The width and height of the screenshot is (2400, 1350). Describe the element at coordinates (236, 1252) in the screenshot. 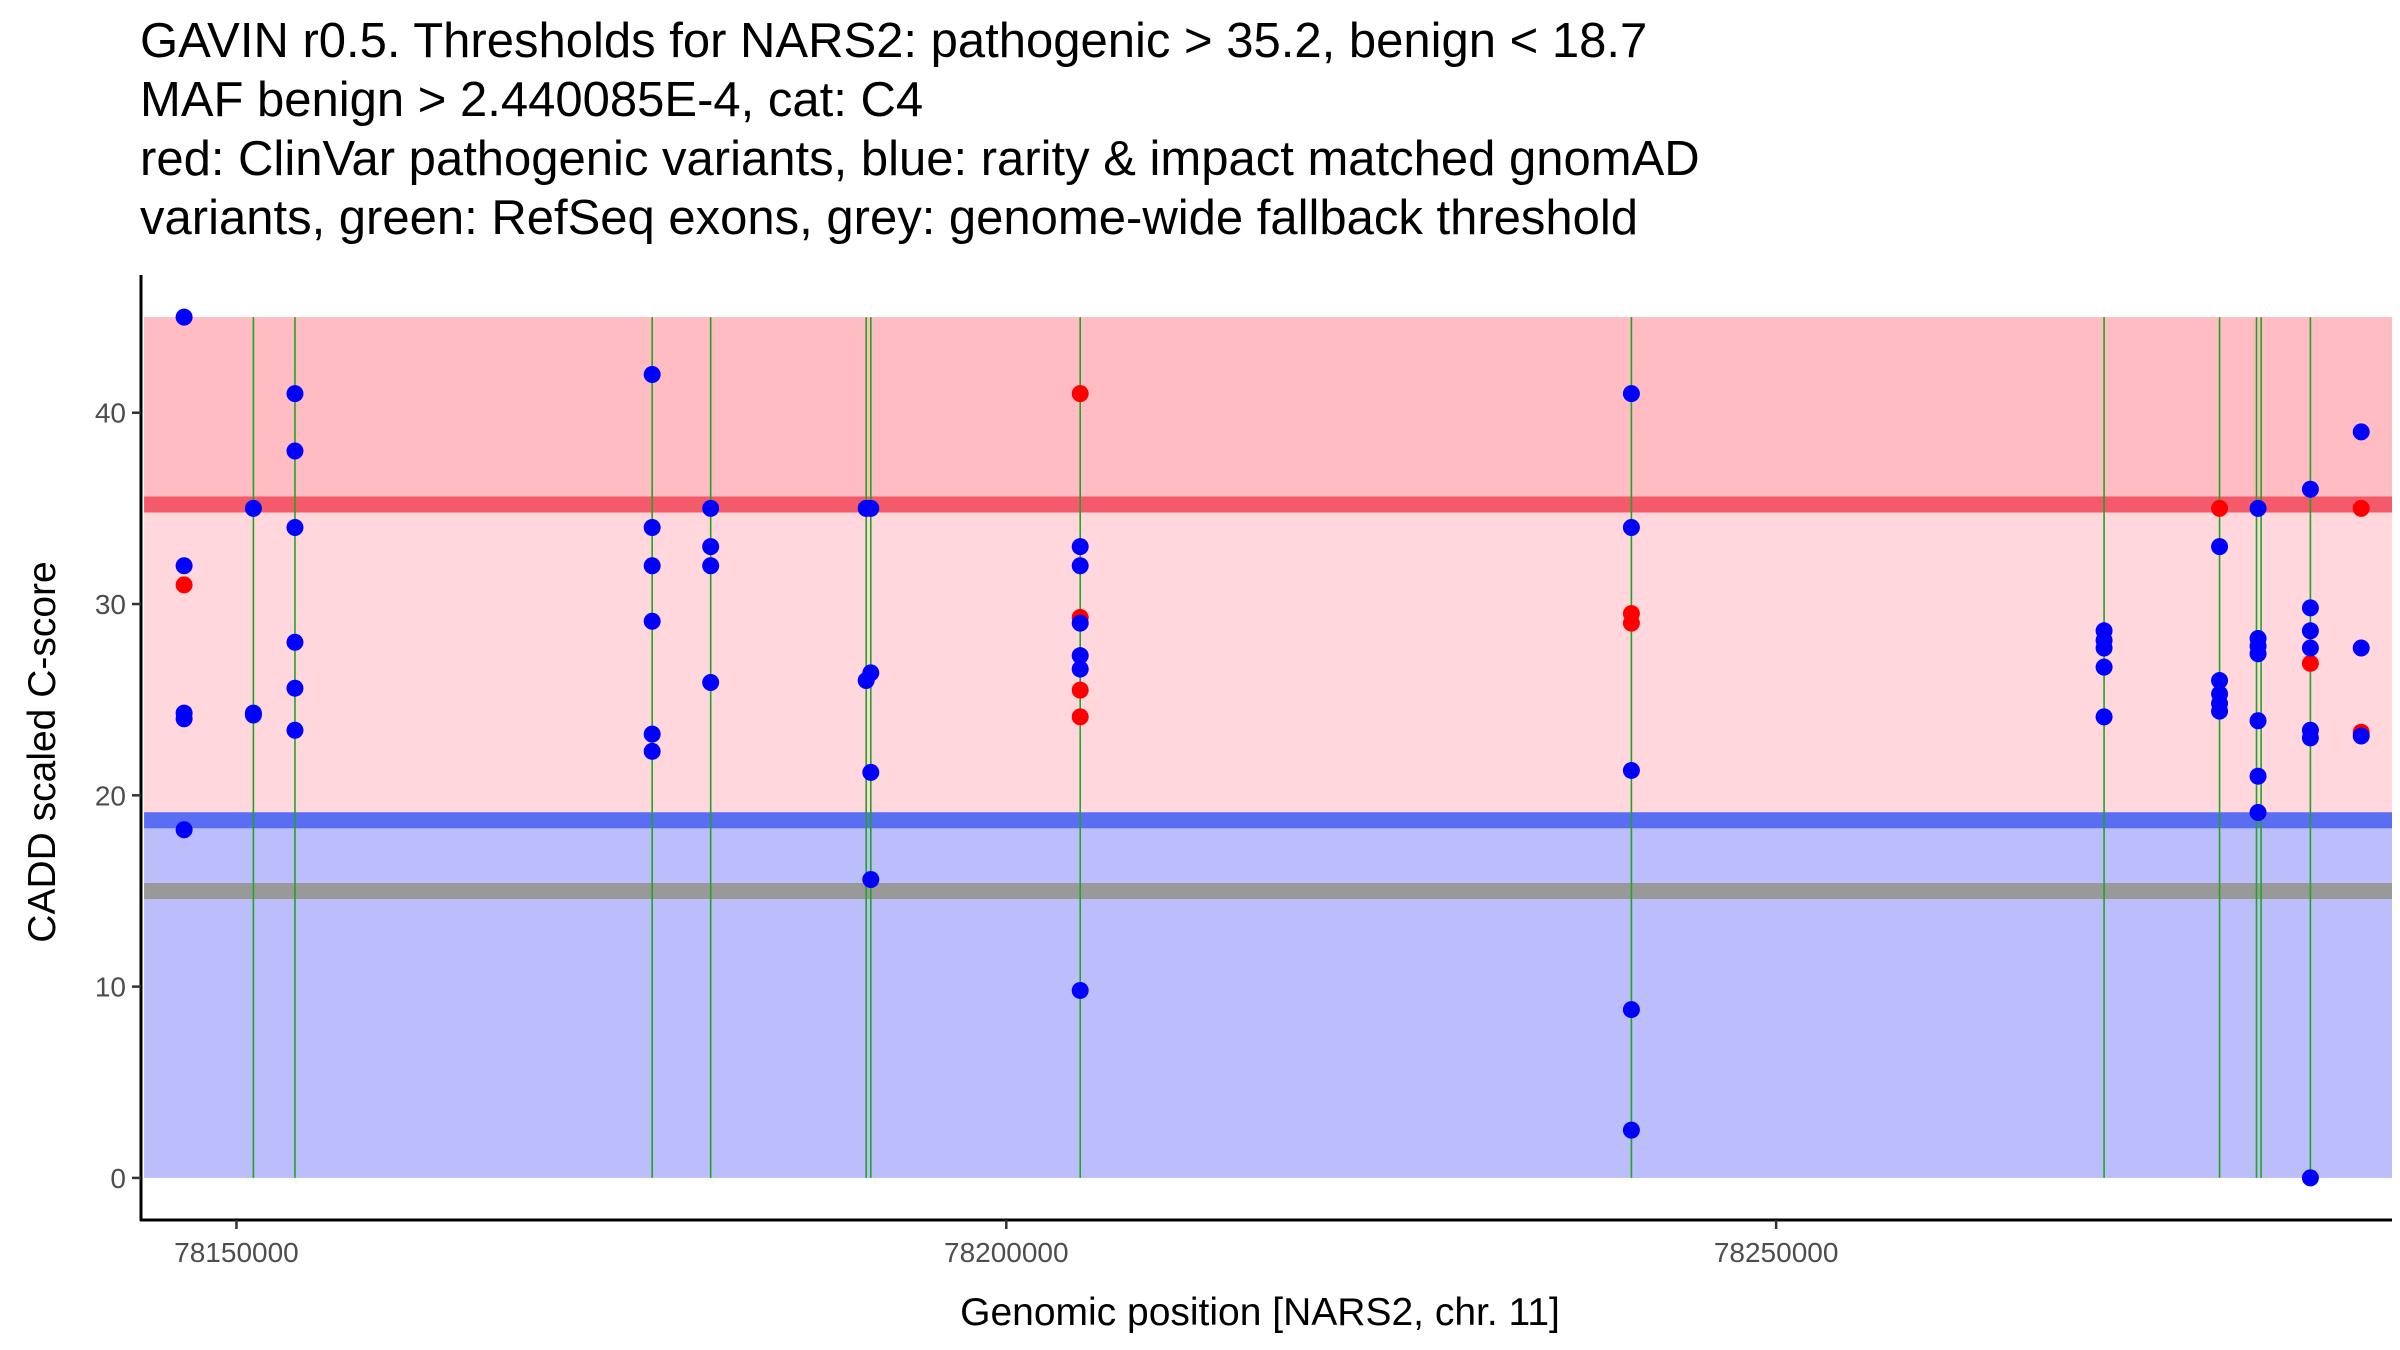

I see `x-tick-label: 78150000` at that location.